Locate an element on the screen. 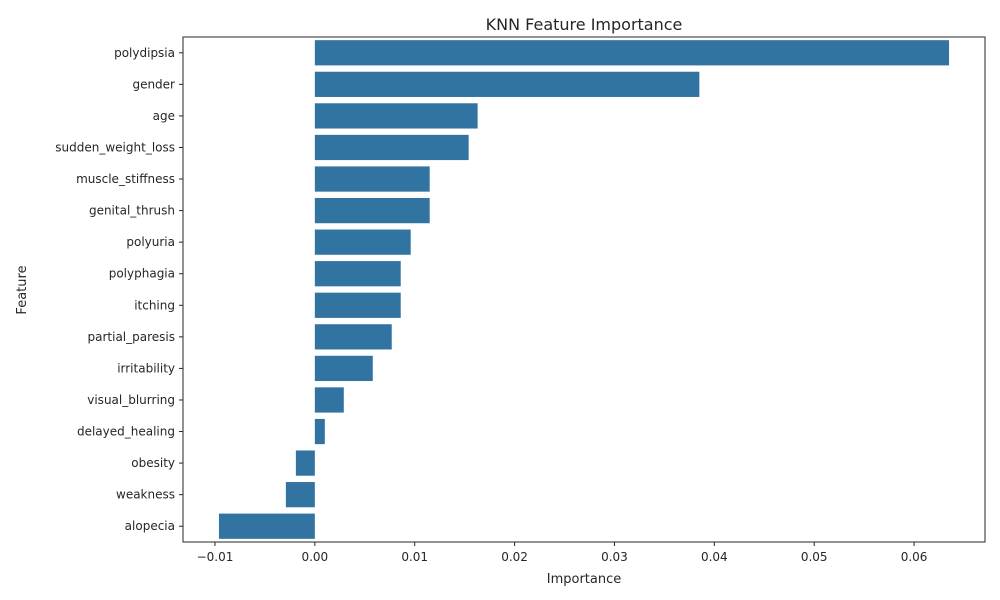 The width and height of the screenshot is (1000, 600). bar-visual-blurring is located at coordinates (329, 400).